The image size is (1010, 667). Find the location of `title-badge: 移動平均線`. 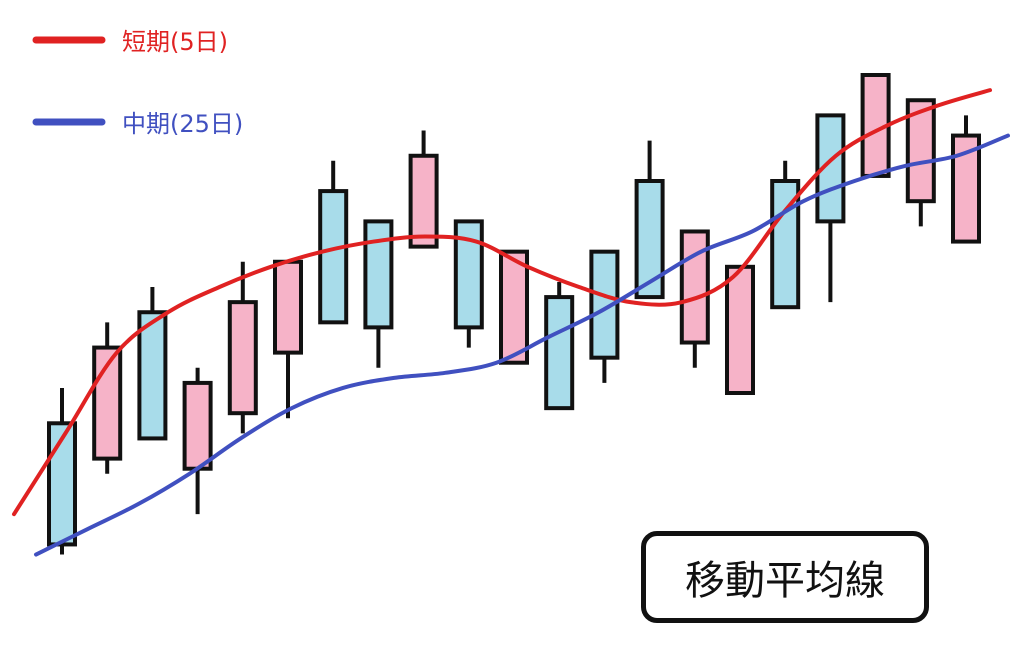

title-badge: 移動平均線 is located at coordinates (785, 577).